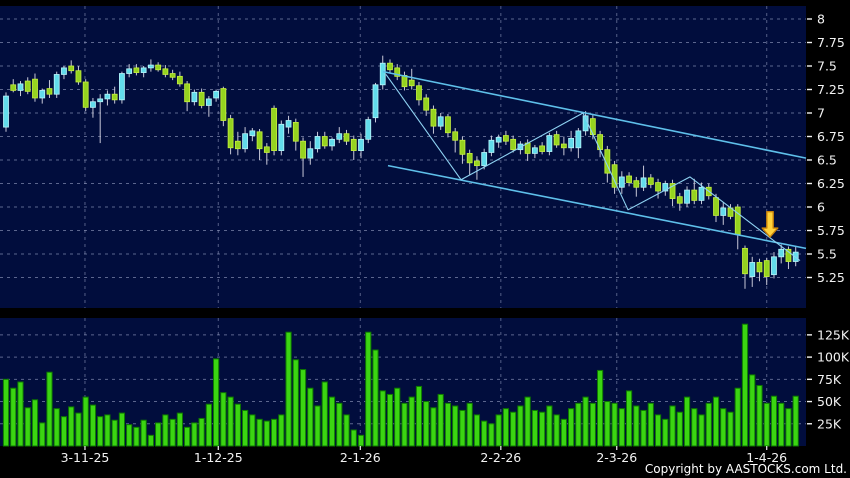  Describe the element at coordinates (746, 469) in the screenshot. I see `copyright-text: Copyright by AASTOCKS.com Ltd.` at that location.